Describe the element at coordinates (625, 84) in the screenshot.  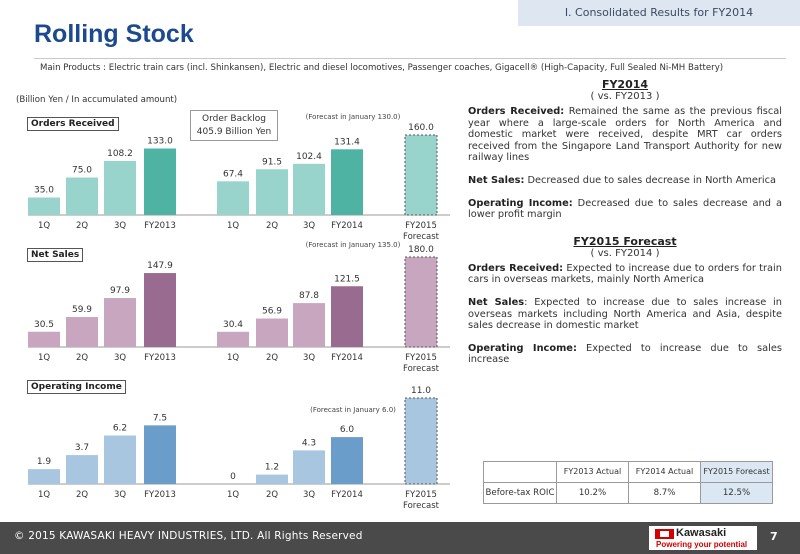
I see `fy2014-heading: FY2014` at that location.